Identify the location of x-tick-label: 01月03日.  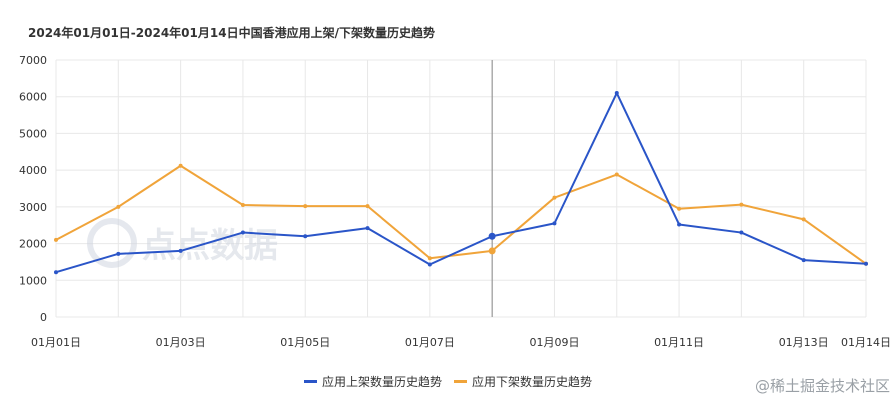
(181, 342).